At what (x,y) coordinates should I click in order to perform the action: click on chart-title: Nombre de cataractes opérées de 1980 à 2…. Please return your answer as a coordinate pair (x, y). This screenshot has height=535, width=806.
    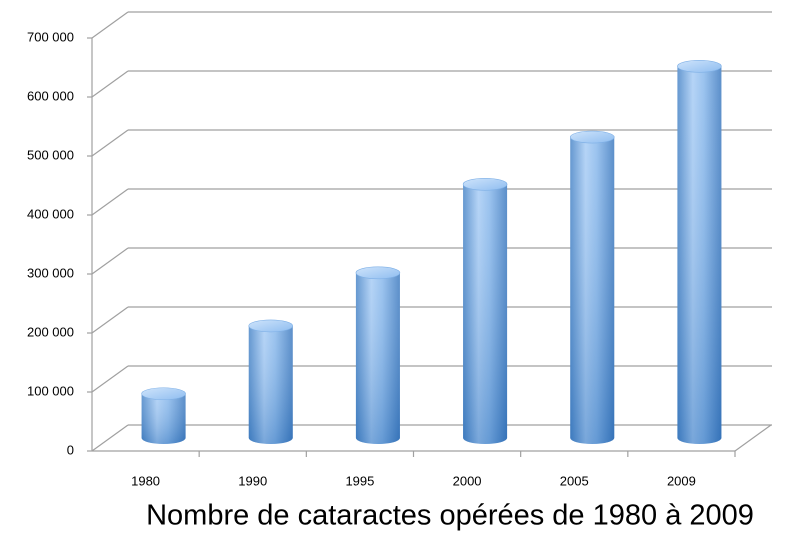
    Looking at the image, I should click on (450, 516).